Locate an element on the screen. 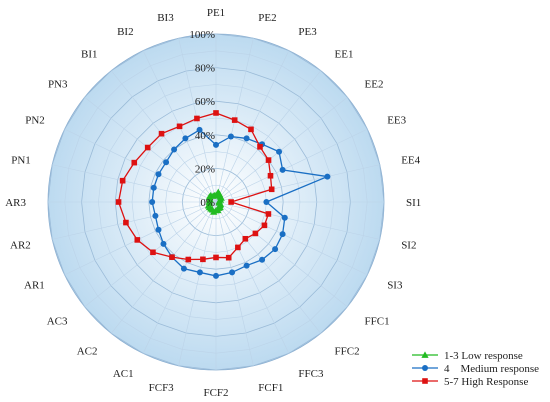 This screenshot has width=550, height=402. data-point-3-ac1 is located at coordinates (188, 259).